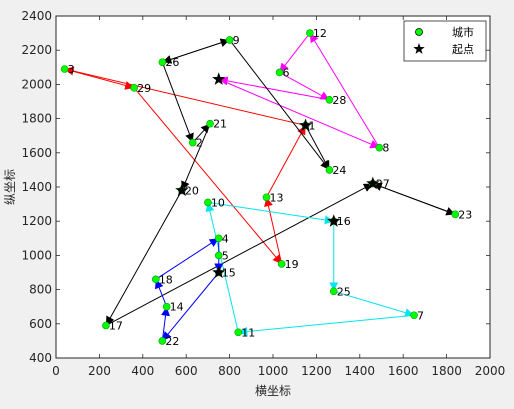 Image resolution: width=514 pixels, height=409 pixels. What do you see at coordinates (36, 16) in the screenshot?
I see `y-tick-label: 2400` at bounding box center [36, 16].